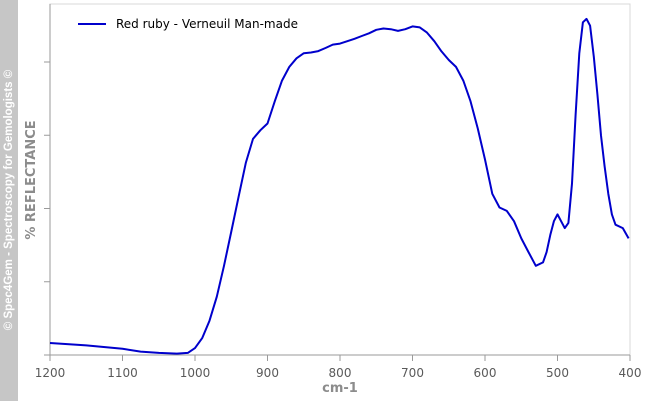 The image size is (646, 401). I want to click on x-tick-label: 1100, so click(122, 373).